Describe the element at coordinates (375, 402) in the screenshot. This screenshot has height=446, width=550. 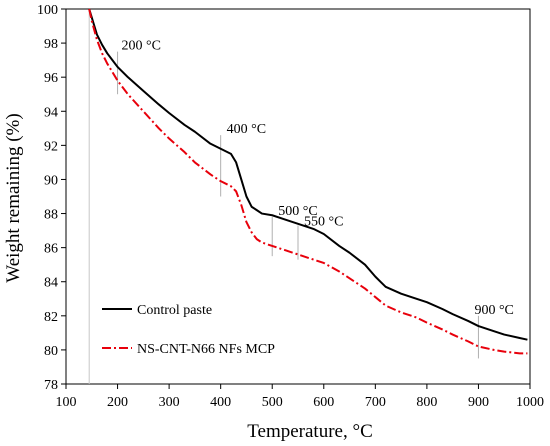
I see `x-tick-label: 700` at that location.